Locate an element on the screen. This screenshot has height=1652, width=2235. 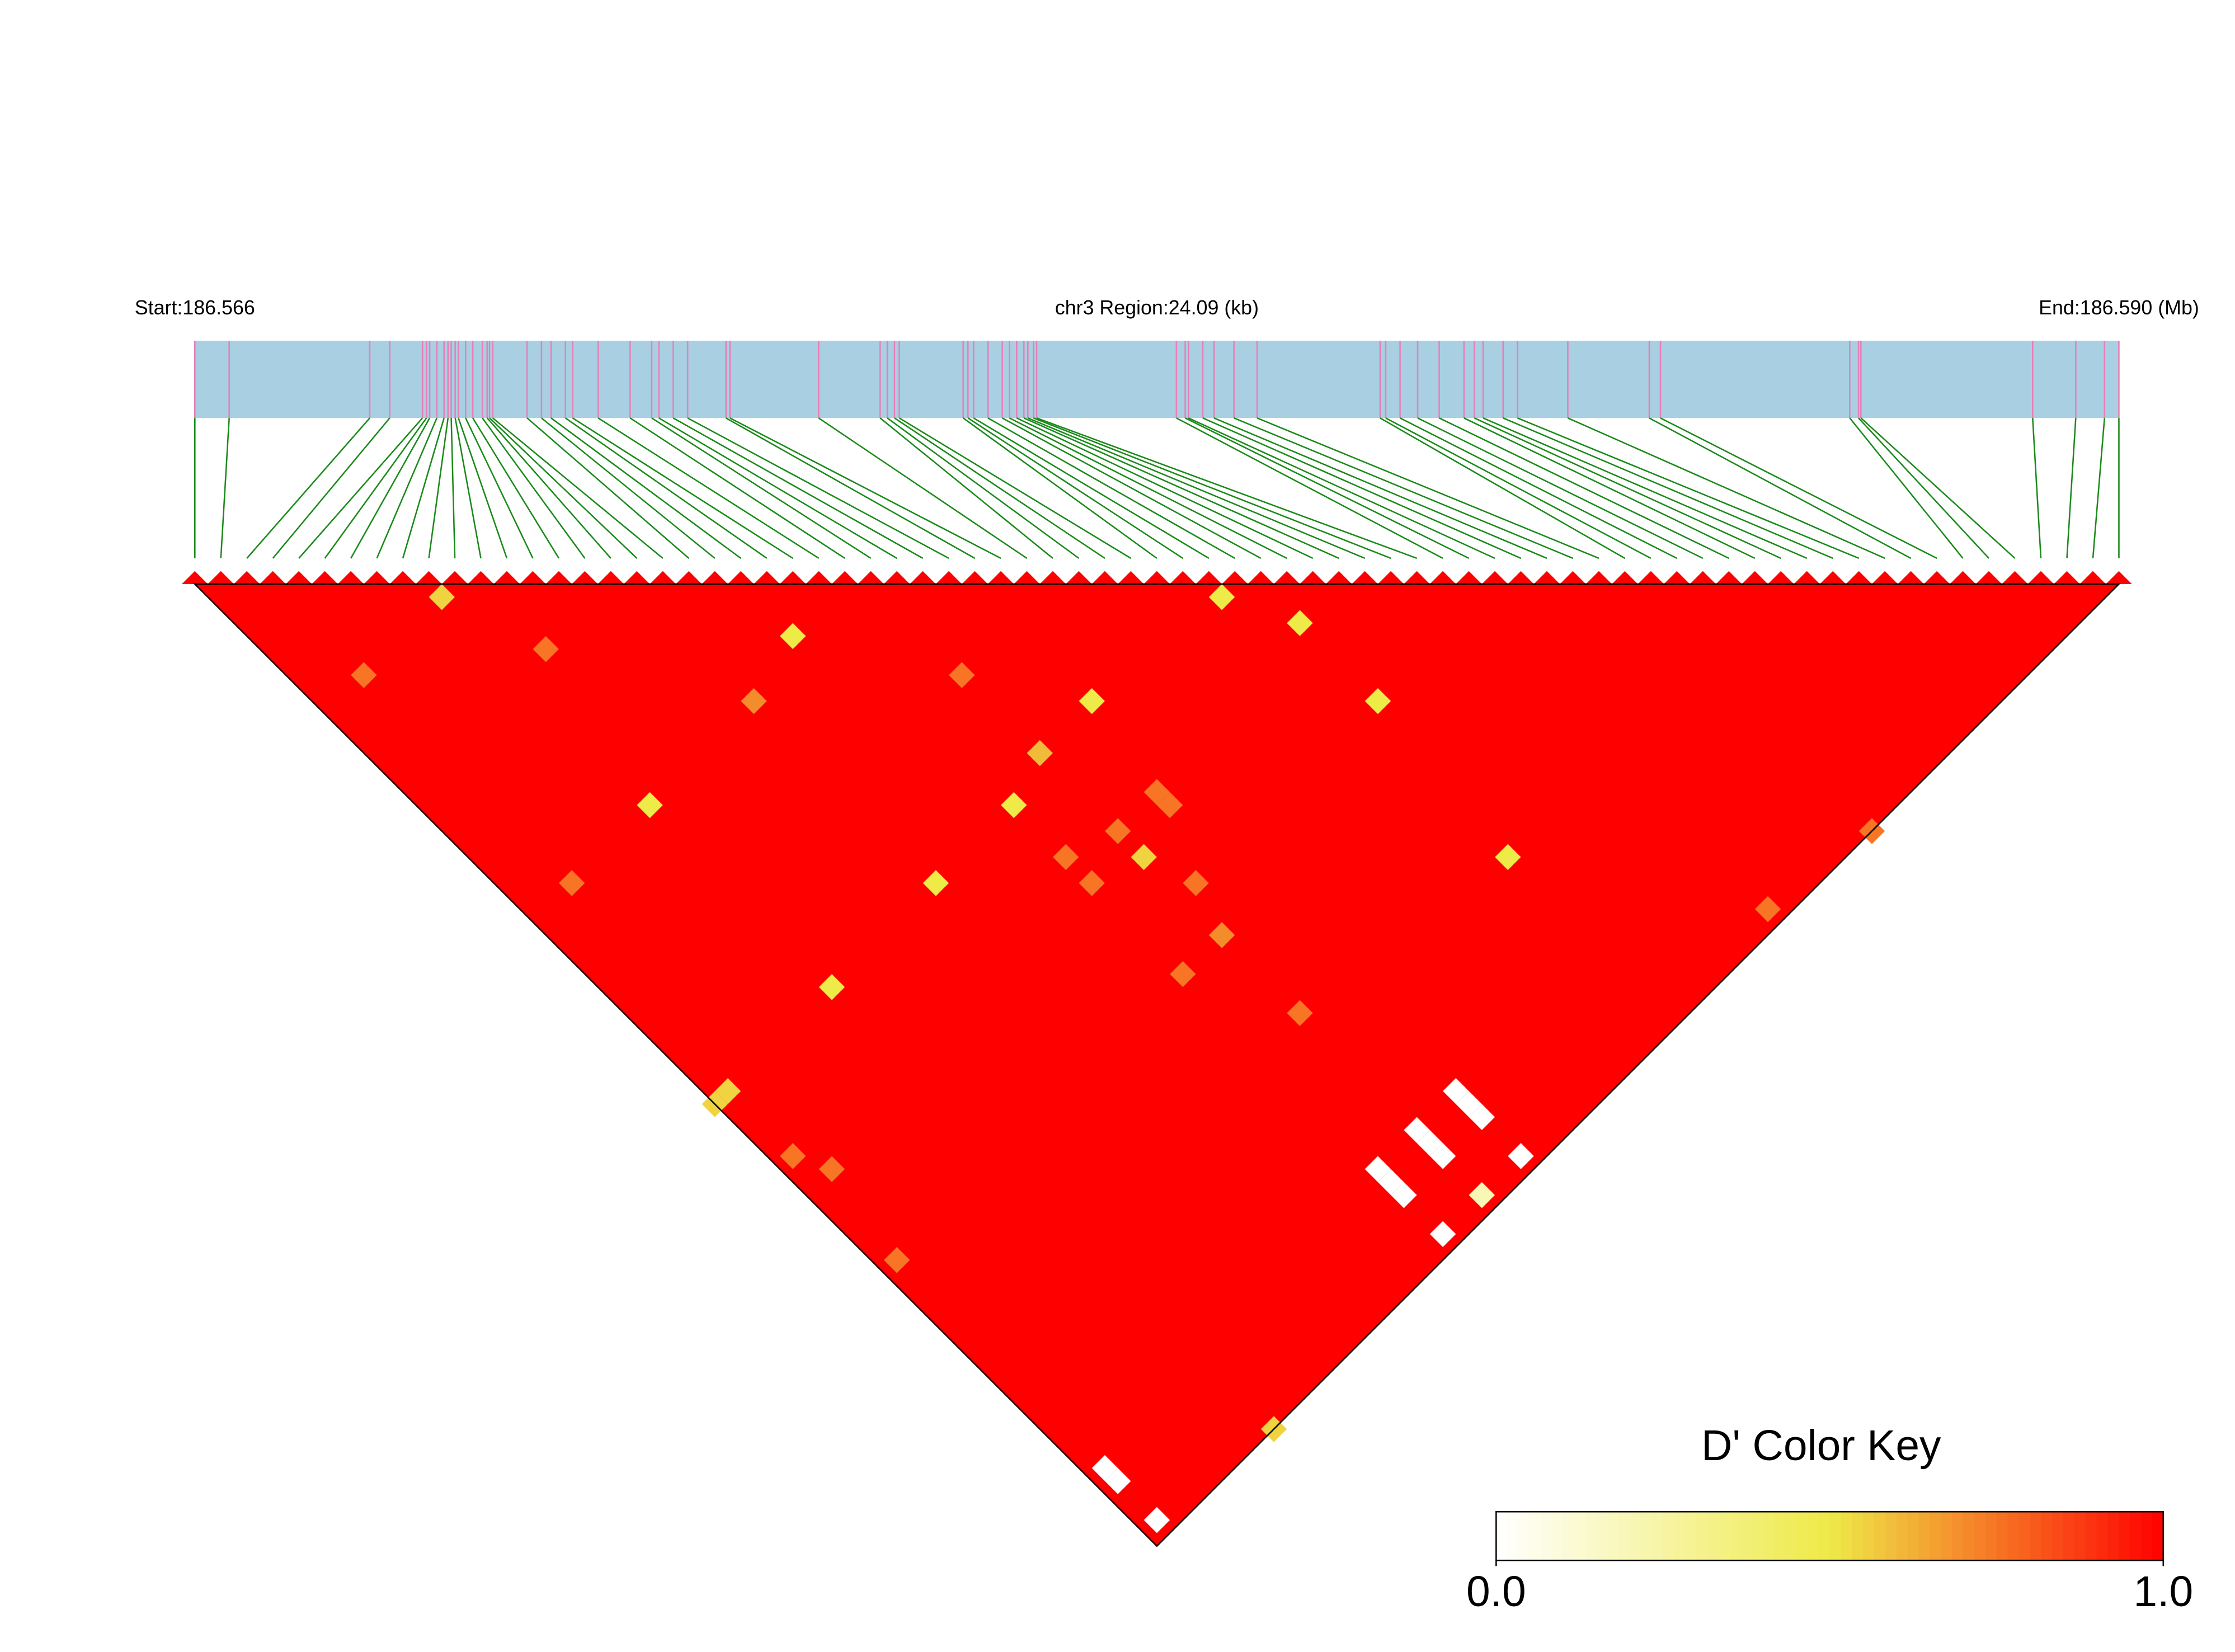
key-title: D' Color Key is located at coordinates (1821, 1446).